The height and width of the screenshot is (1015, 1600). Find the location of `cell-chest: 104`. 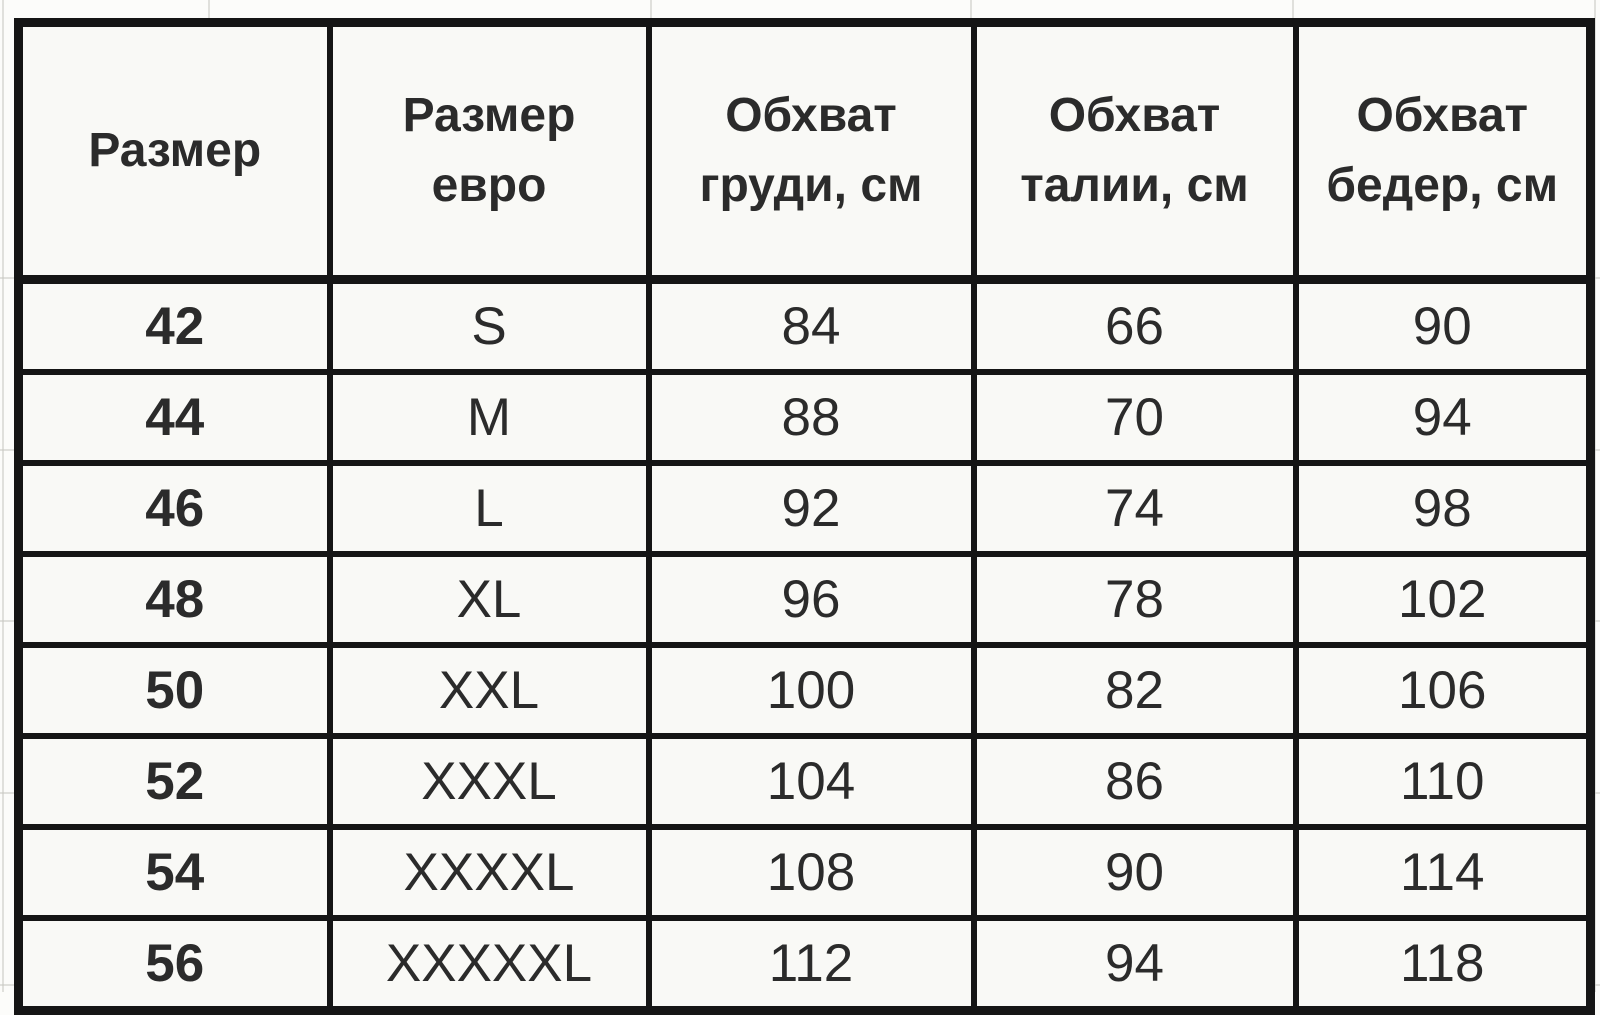

cell-chest: 104 is located at coordinates (811, 781).